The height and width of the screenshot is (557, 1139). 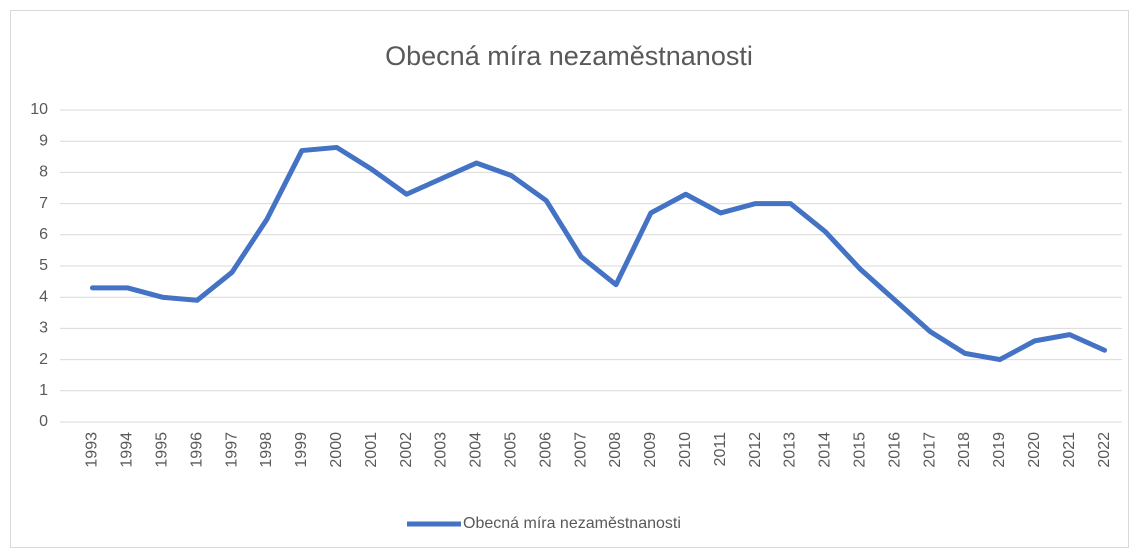 I want to click on x-tick-label: 2008, so click(x=615, y=450).